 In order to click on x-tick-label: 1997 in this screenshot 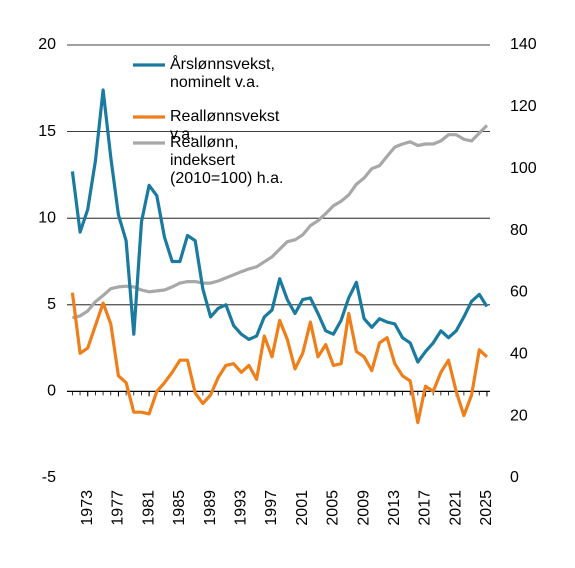, I will do `click(271, 508)`.